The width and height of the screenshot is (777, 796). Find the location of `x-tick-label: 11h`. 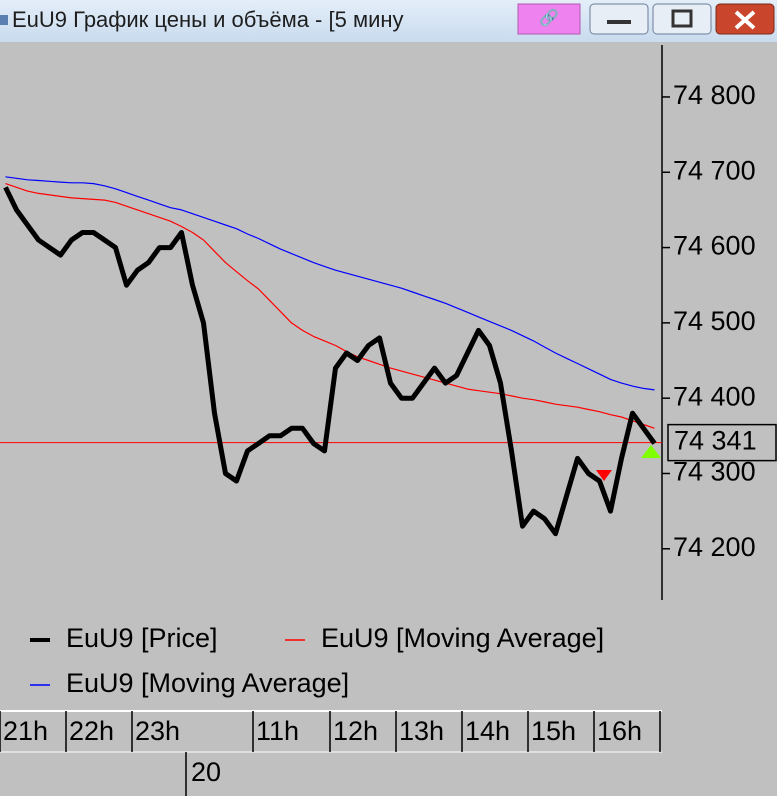

x-tick-label: 11h is located at coordinates (277, 731).